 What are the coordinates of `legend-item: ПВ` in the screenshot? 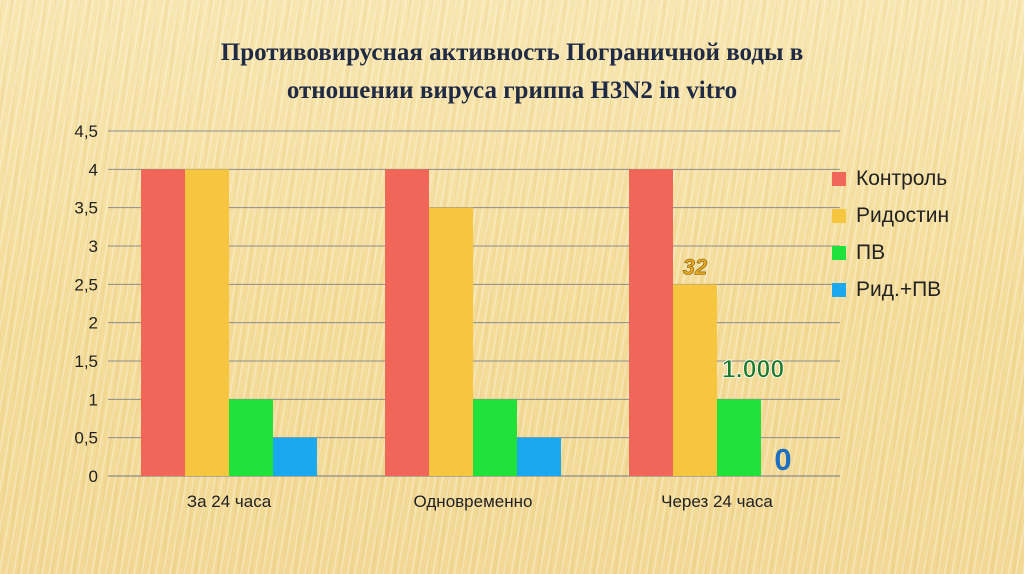 It's located at (890, 252).